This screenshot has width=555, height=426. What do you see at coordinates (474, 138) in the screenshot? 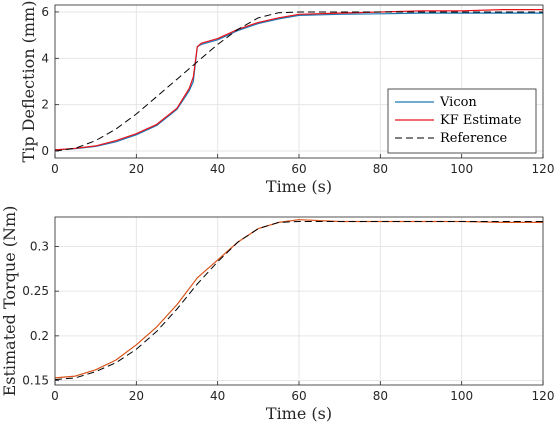
I see `legend-label-reference: Reference` at bounding box center [474, 138].